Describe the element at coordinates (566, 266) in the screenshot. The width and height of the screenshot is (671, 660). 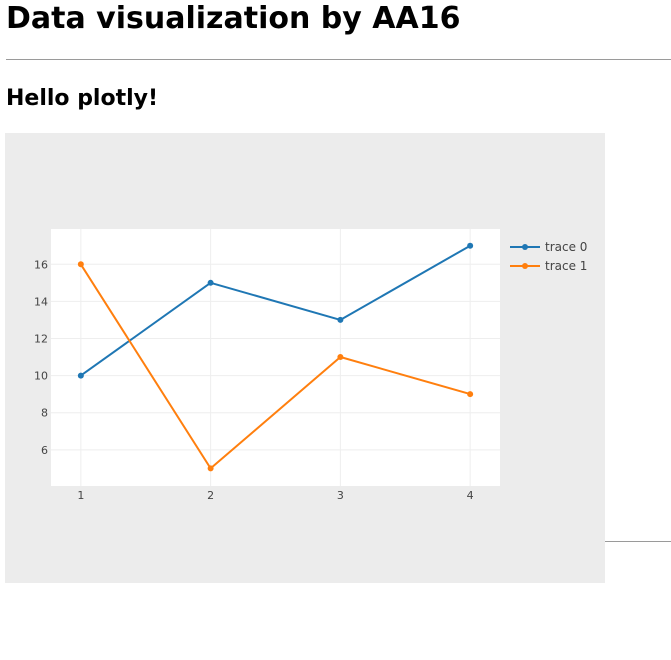
I see `legend-item-label: trace 1` at that location.